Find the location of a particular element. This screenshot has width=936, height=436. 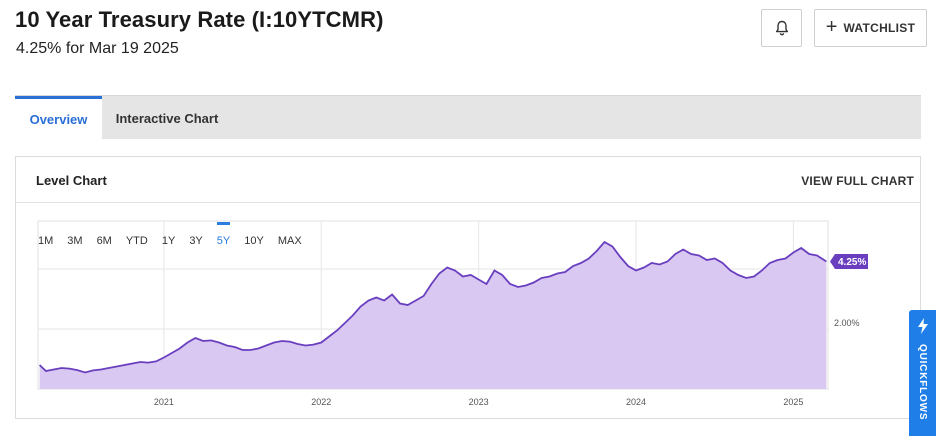

x-tick-label: 2021 is located at coordinates (164, 402).